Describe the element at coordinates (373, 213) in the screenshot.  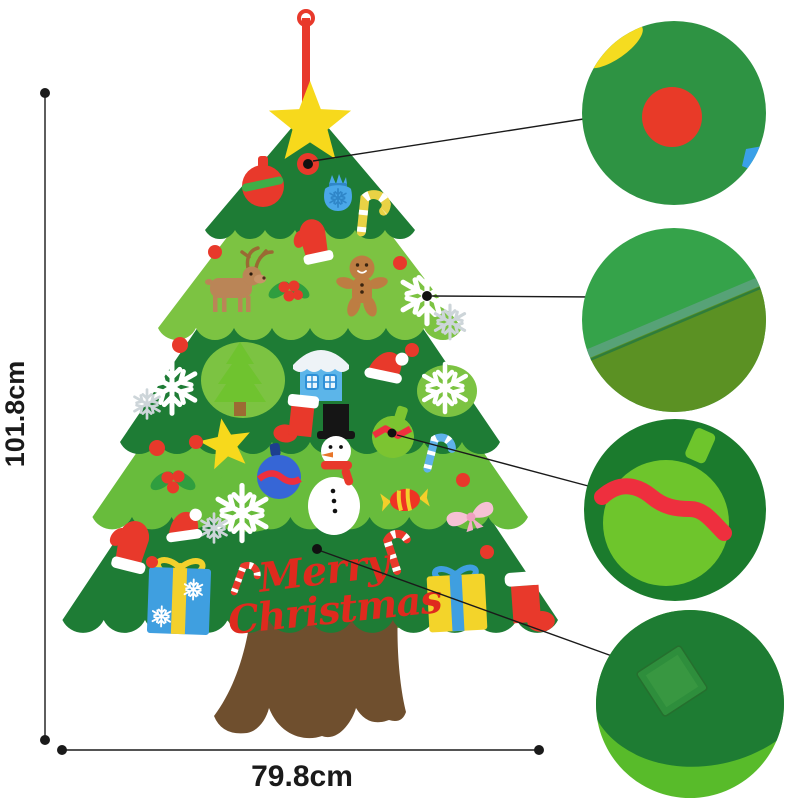
I see `candy-cane-yellow` at that location.